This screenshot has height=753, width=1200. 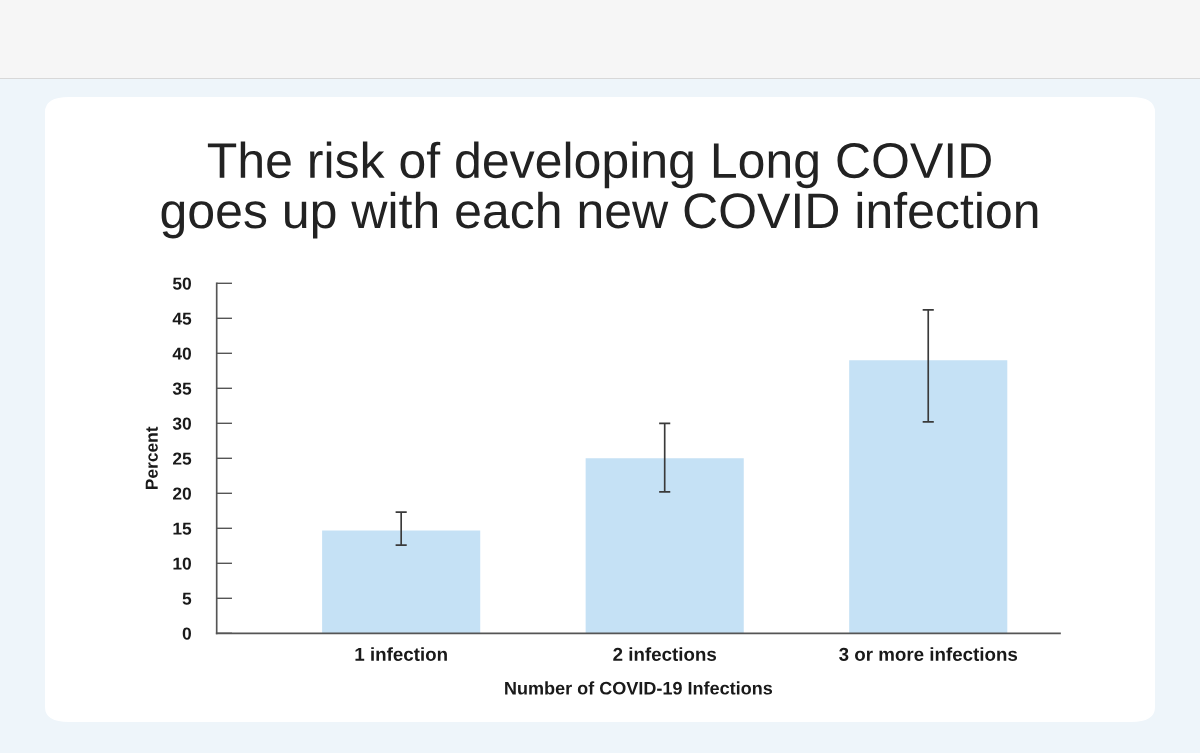 What do you see at coordinates (639, 688) in the screenshot?
I see `x-axis-title: Number of COVID-19 Infections` at bounding box center [639, 688].